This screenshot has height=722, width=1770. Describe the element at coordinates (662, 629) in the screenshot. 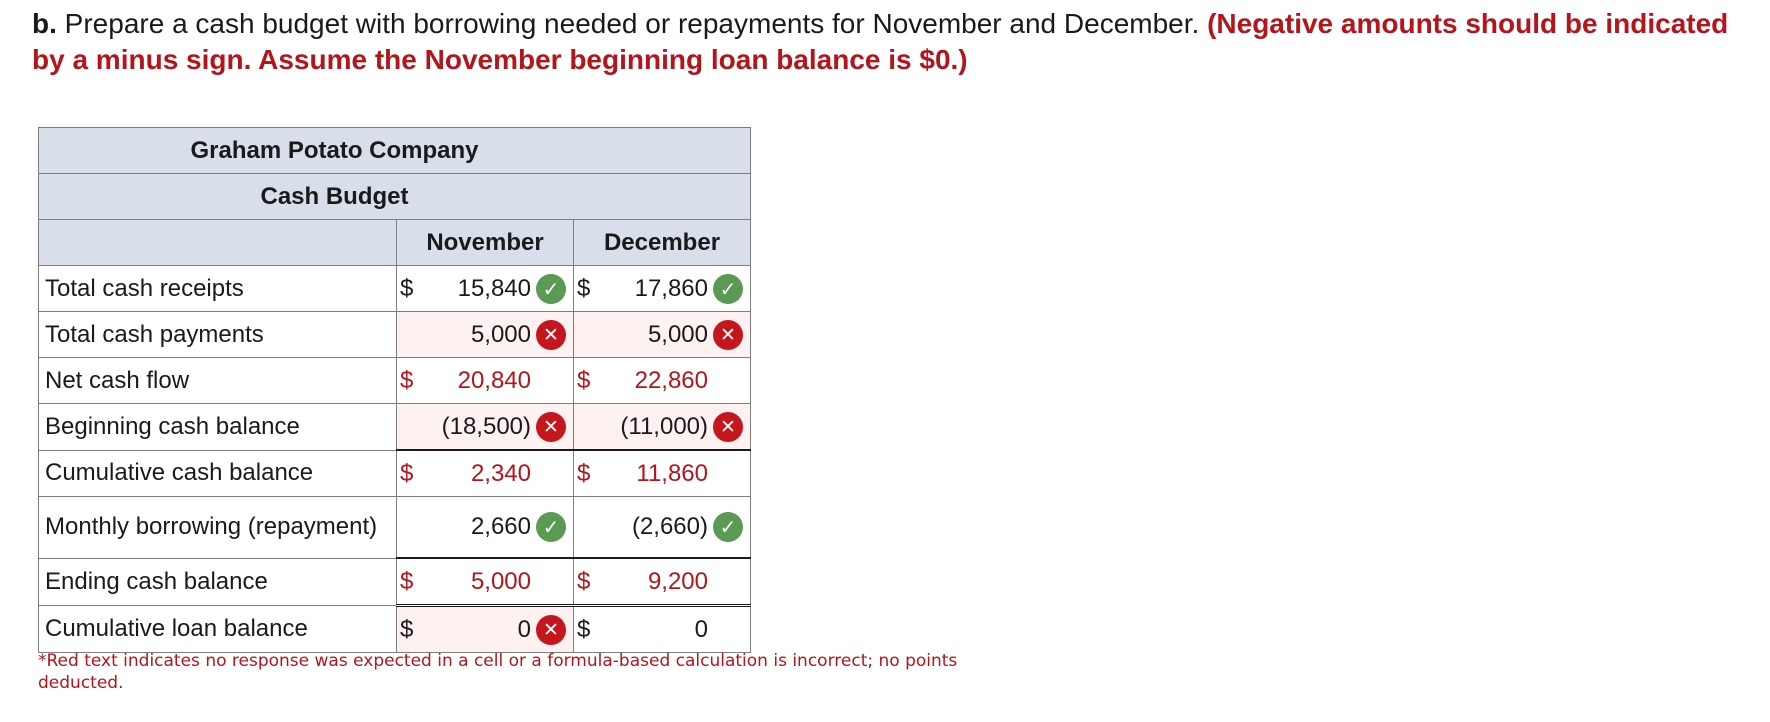

I see `december-cell: $0` at that location.